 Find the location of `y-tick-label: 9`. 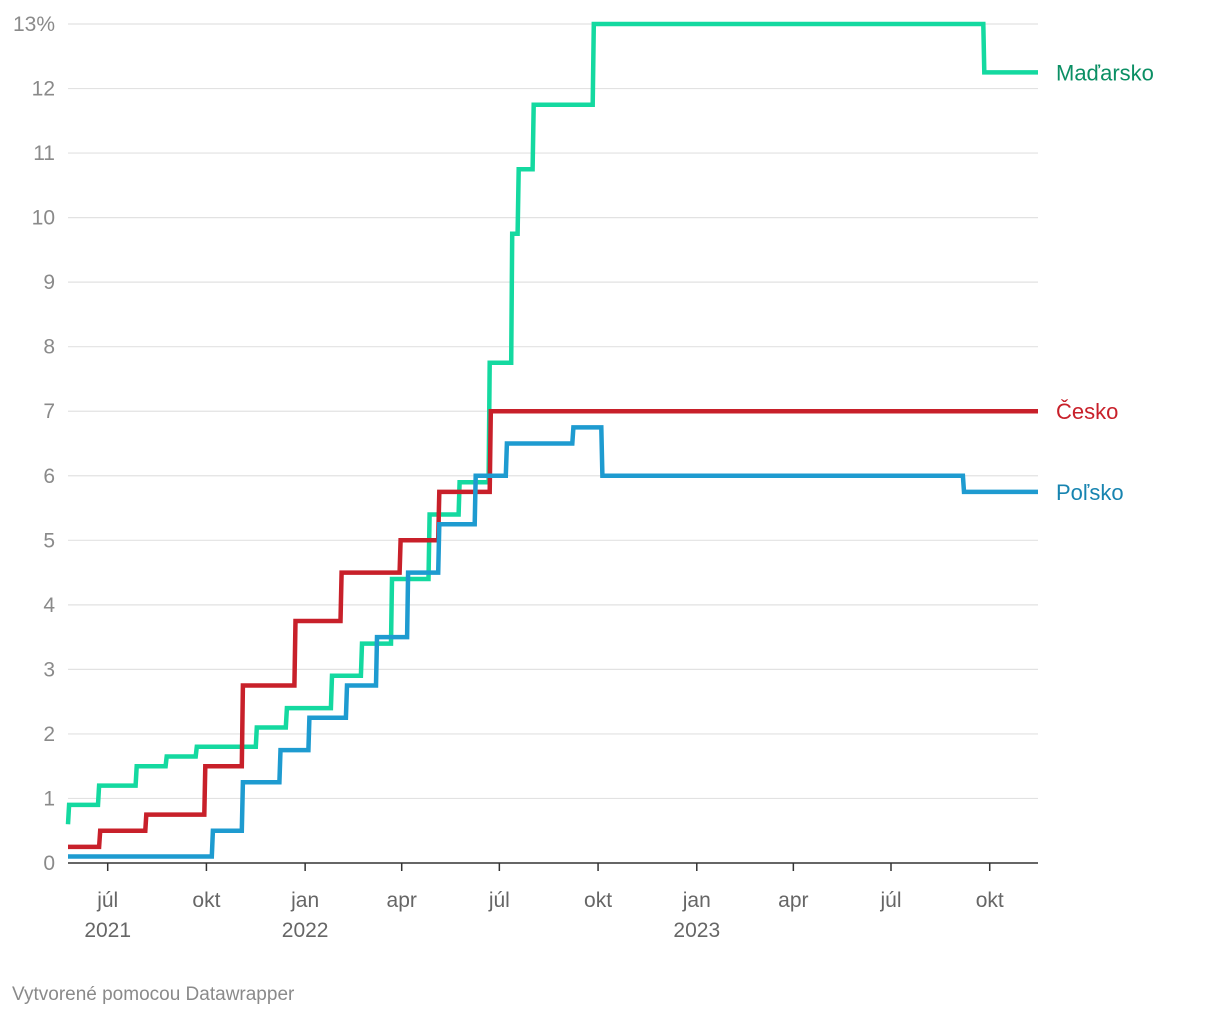

y-tick-label: 9 is located at coordinates (49, 282).